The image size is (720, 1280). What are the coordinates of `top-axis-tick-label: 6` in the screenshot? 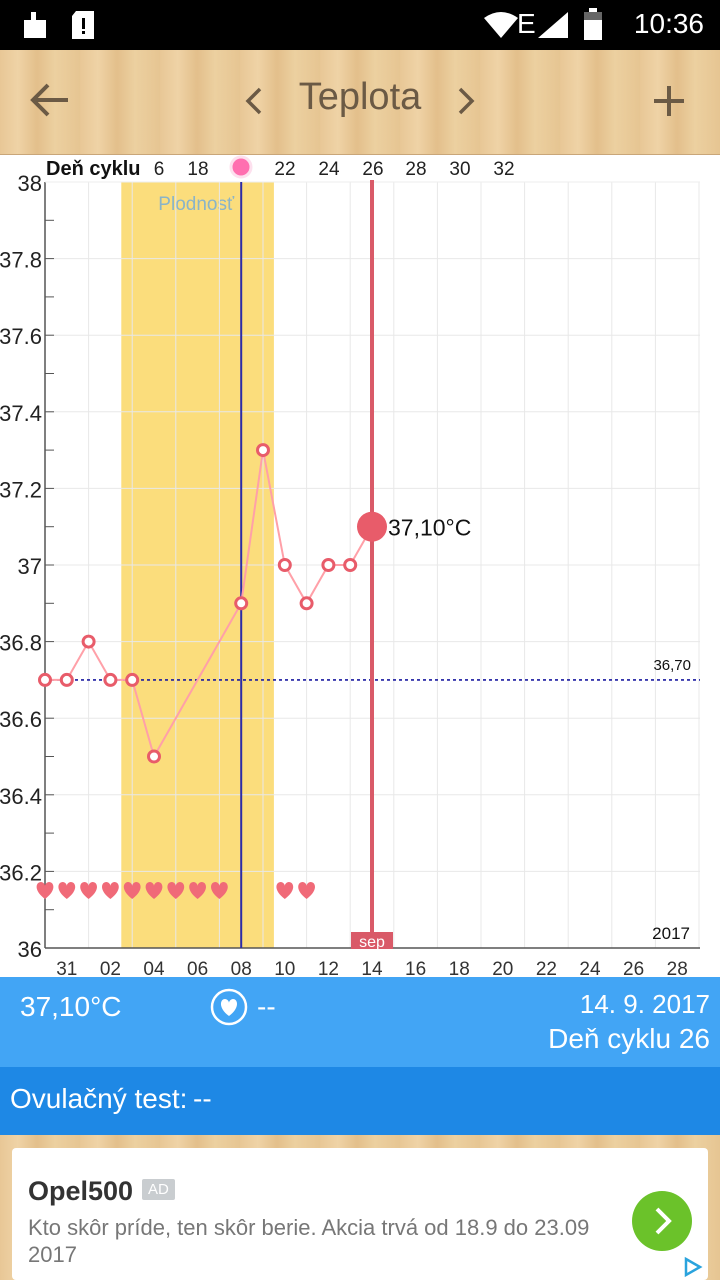 It's located at (159, 169).